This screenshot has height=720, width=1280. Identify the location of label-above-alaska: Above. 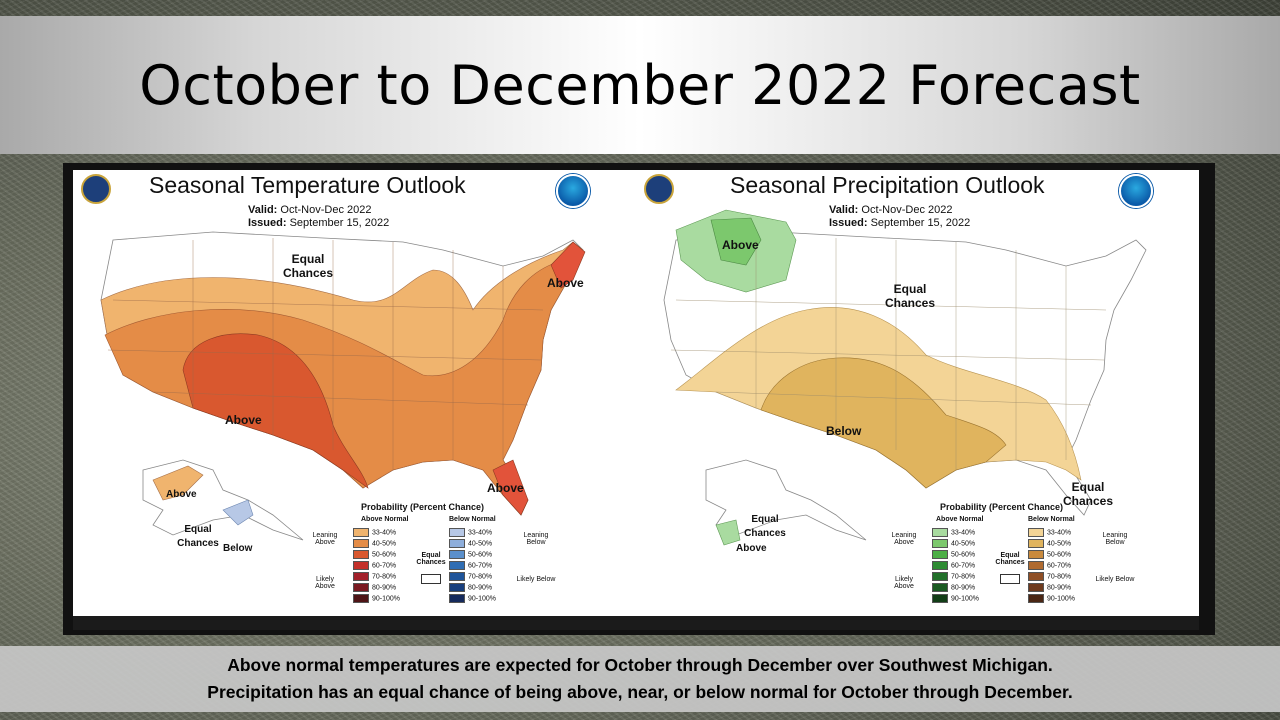
(751, 548).